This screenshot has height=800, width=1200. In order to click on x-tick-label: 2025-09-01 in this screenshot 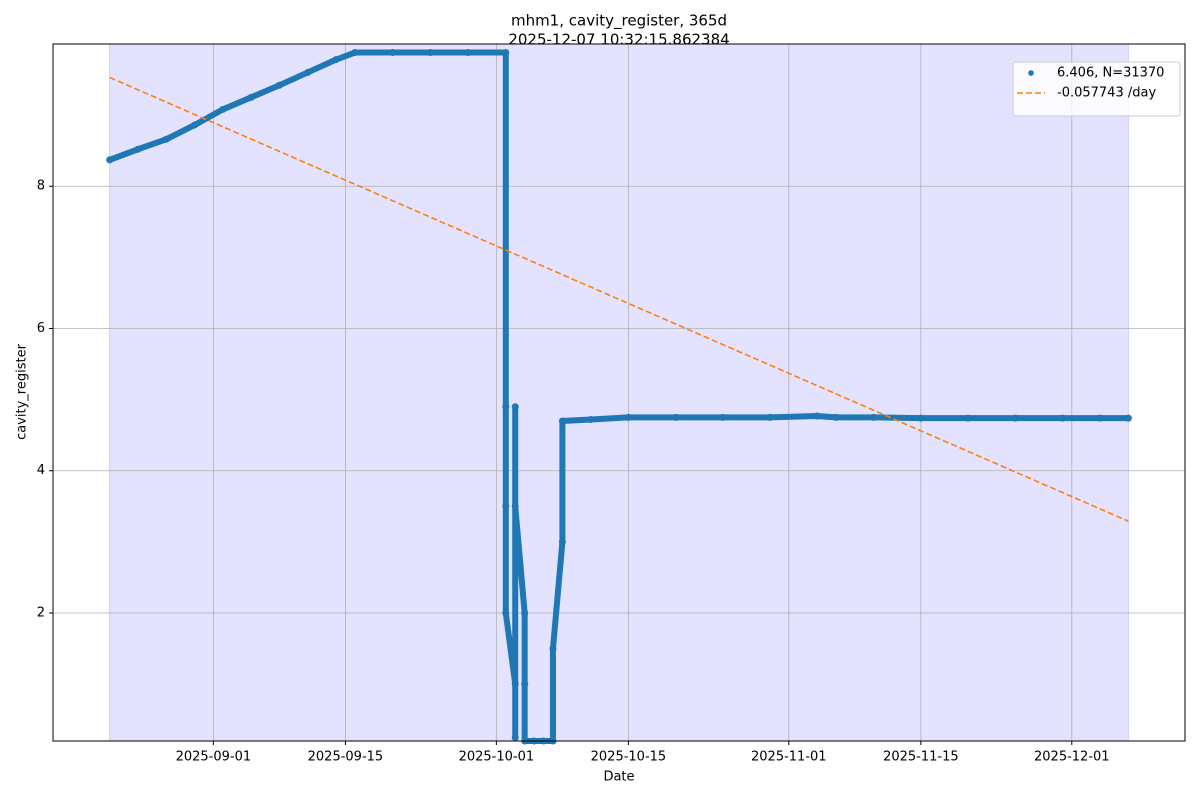, I will do `click(214, 757)`.